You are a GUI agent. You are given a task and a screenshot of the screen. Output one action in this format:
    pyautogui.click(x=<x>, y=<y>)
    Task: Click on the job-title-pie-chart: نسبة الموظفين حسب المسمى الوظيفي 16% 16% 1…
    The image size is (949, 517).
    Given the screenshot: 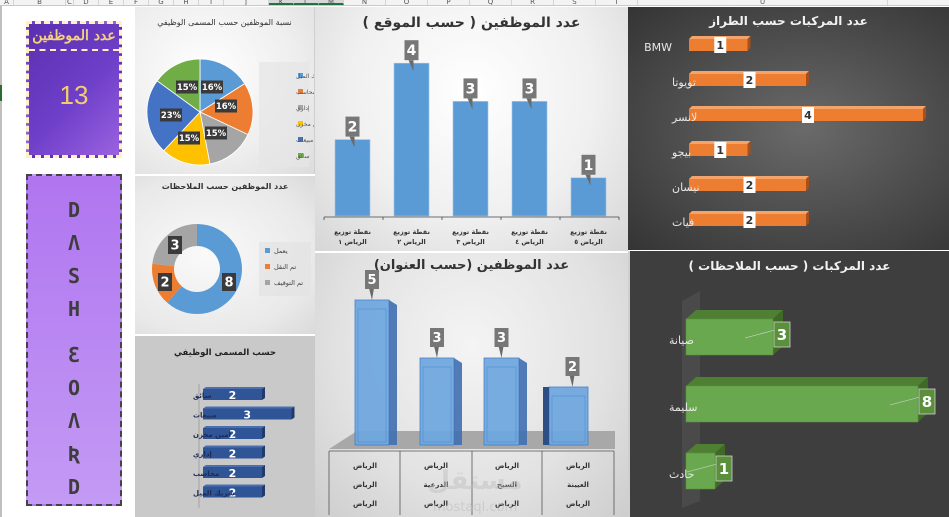 What is the action you would take?
    pyautogui.click(x=225, y=90)
    